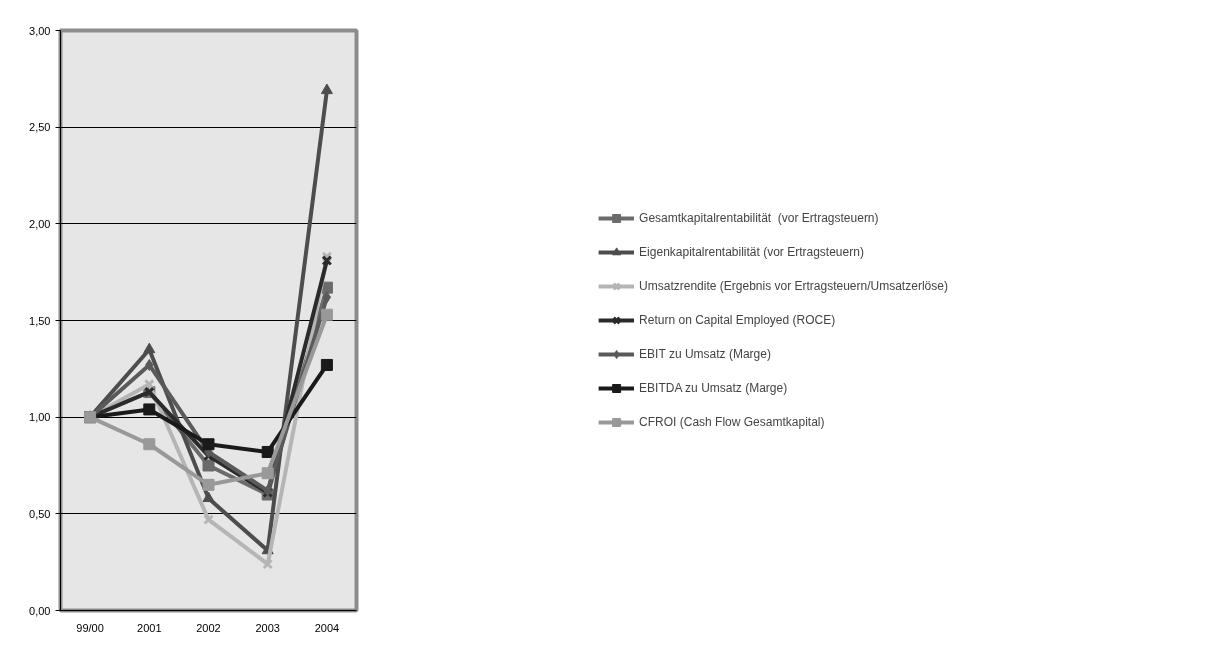 This screenshot has width=1206, height=666. Describe the element at coordinates (149, 627) in the screenshot. I see `x-tick-label: 2001` at that location.